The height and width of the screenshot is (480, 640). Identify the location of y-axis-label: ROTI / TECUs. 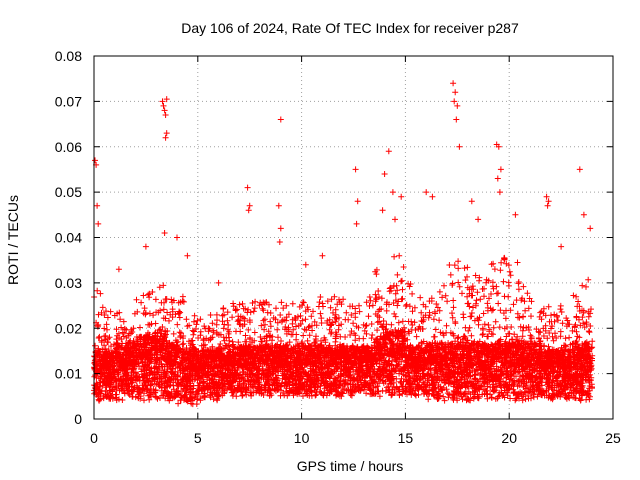
(13, 240).